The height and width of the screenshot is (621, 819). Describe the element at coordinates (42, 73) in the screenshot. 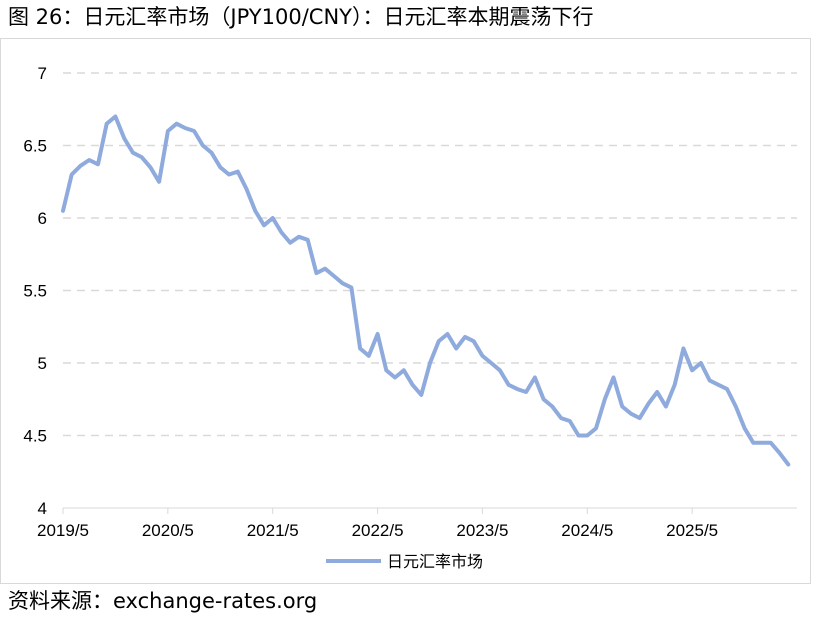

I see `y-tick-label: 7` at that location.